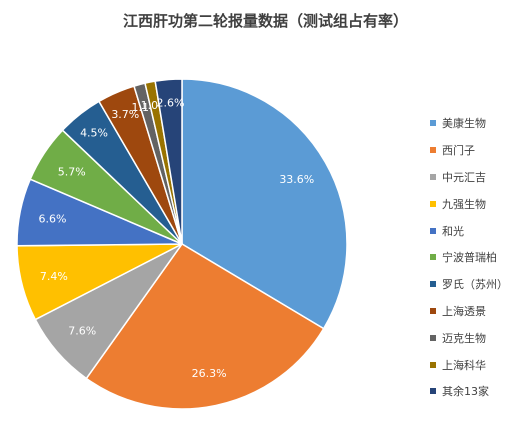  What do you see at coordinates (53, 218) in the screenshot?
I see `data-label: 6.6%` at bounding box center [53, 218].